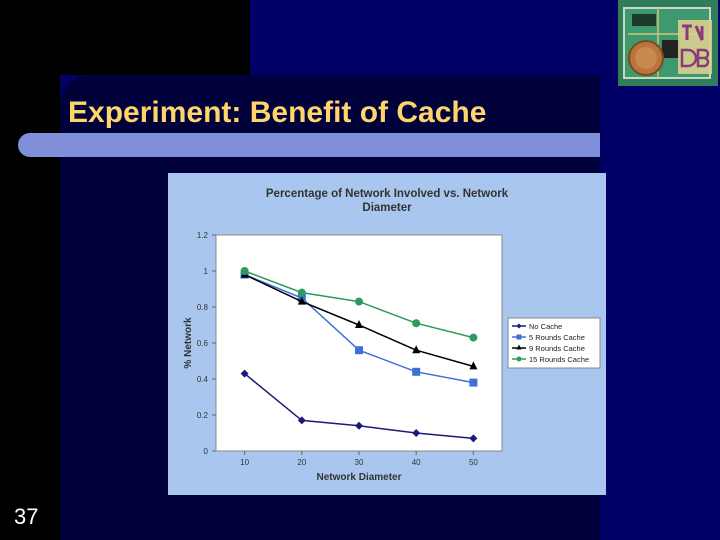 The width and height of the screenshot is (720, 540). What do you see at coordinates (203, 235) in the screenshot?
I see `y-tick-label: 1.2` at bounding box center [203, 235].